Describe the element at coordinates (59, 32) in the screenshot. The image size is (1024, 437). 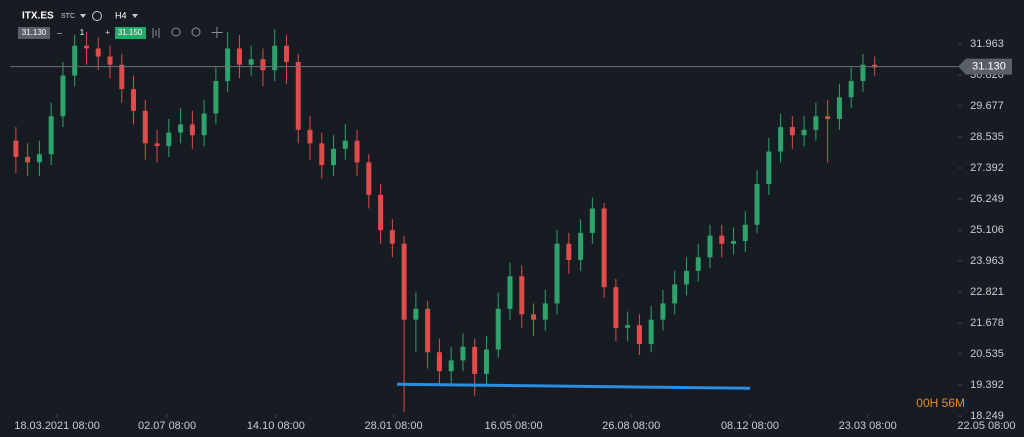
I see `minus-button: –` at that location.